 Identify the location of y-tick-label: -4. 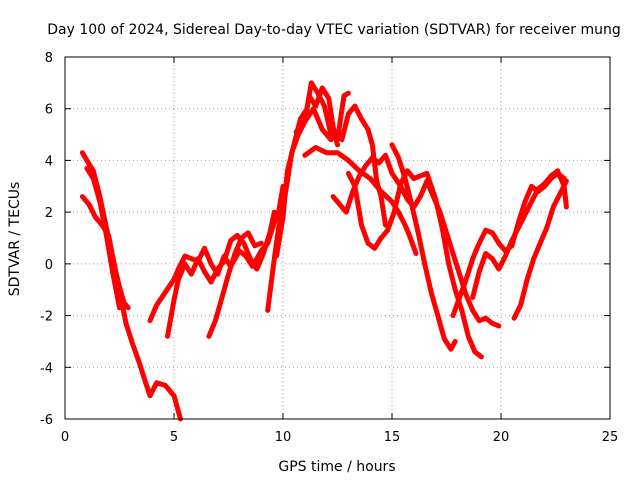
(46, 368).